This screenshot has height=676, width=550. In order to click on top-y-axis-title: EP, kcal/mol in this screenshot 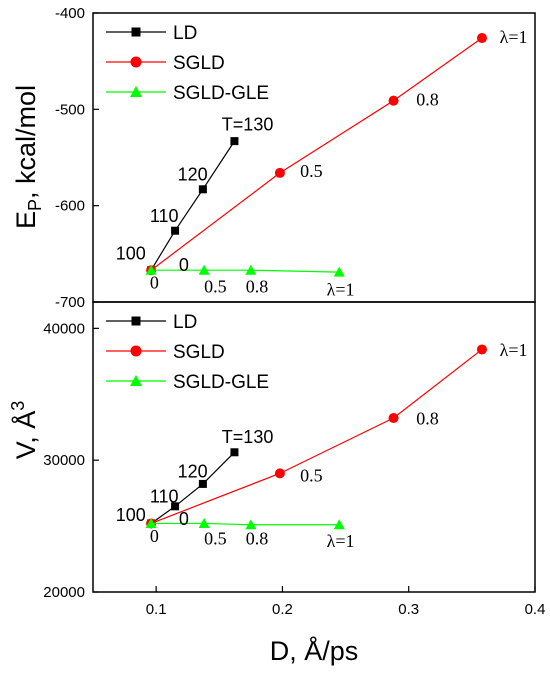, I will do `click(28, 157)`.